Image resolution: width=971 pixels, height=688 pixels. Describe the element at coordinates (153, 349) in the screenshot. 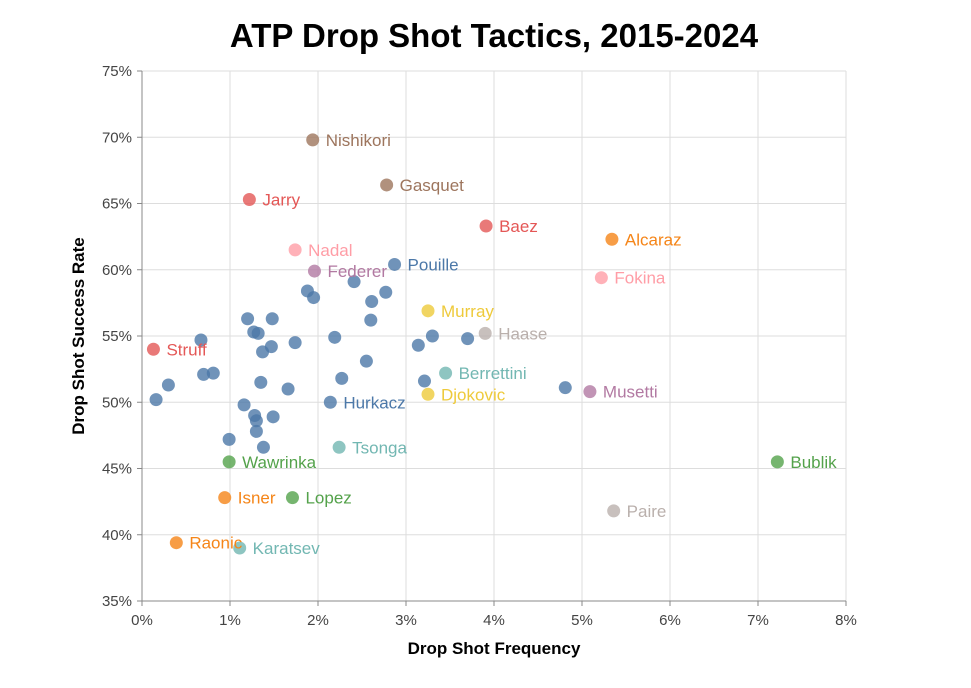

I see `data-point-struff` at that location.